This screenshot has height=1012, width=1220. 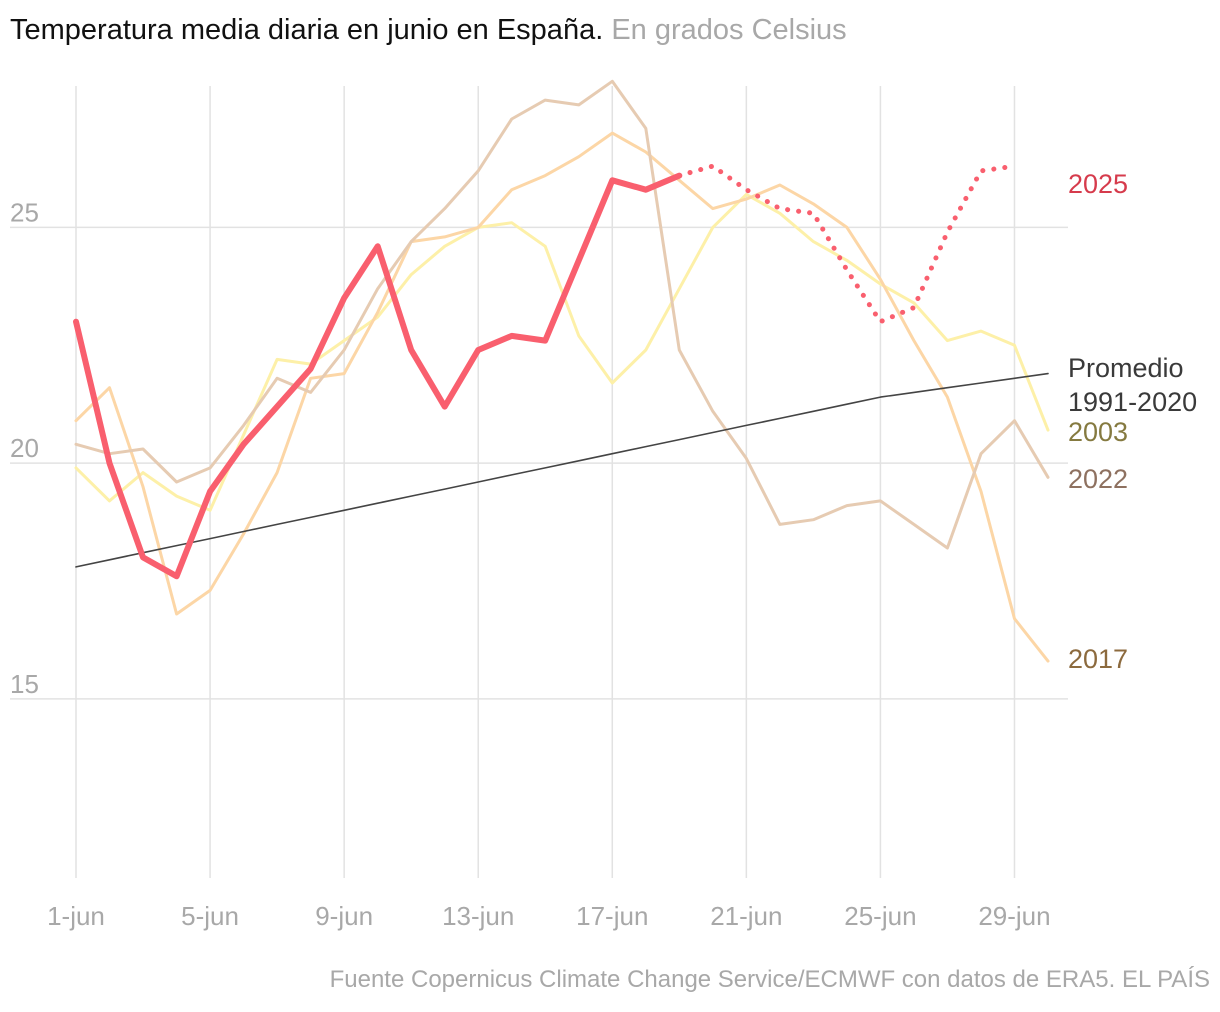 What do you see at coordinates (612, 916) in the screenshot?
I see `x-tick-label: 17-jun` at bounding box center [612, 916].